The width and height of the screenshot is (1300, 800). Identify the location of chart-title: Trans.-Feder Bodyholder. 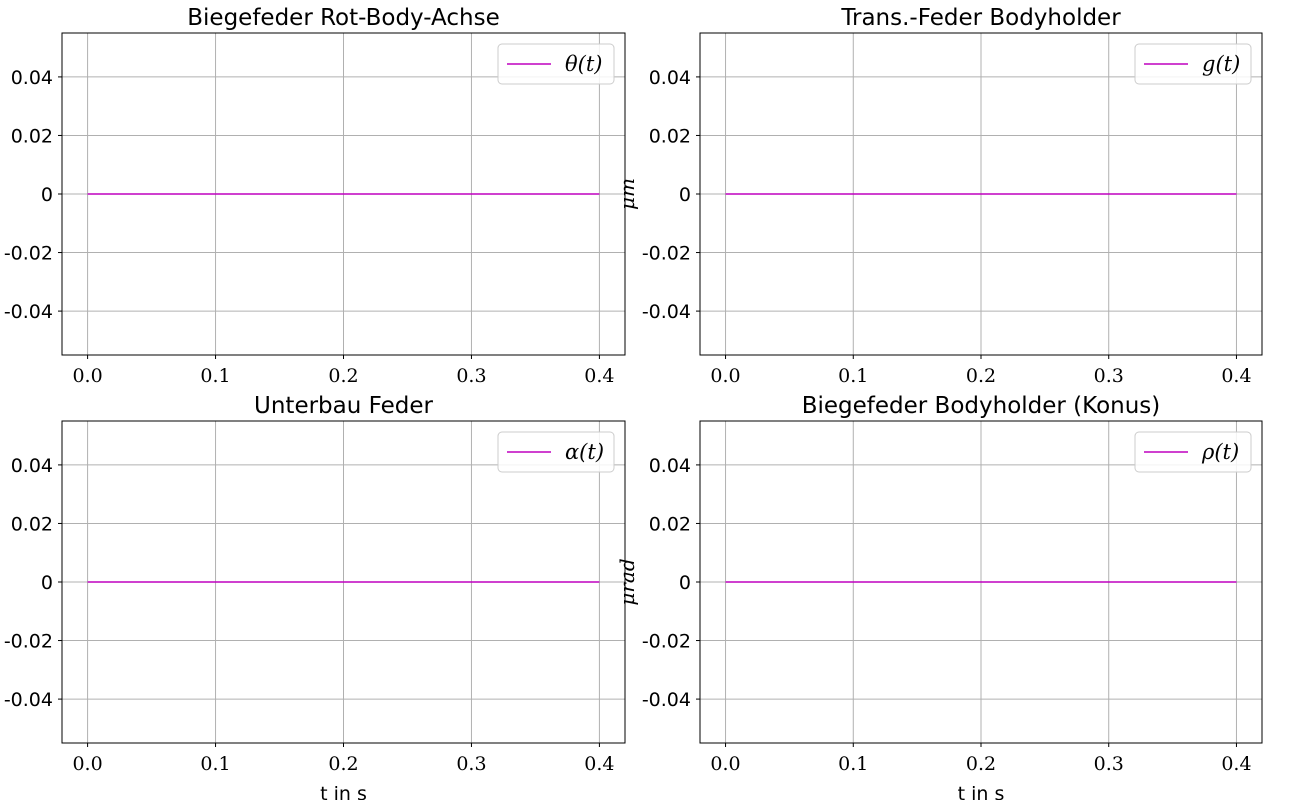
(980, 18).